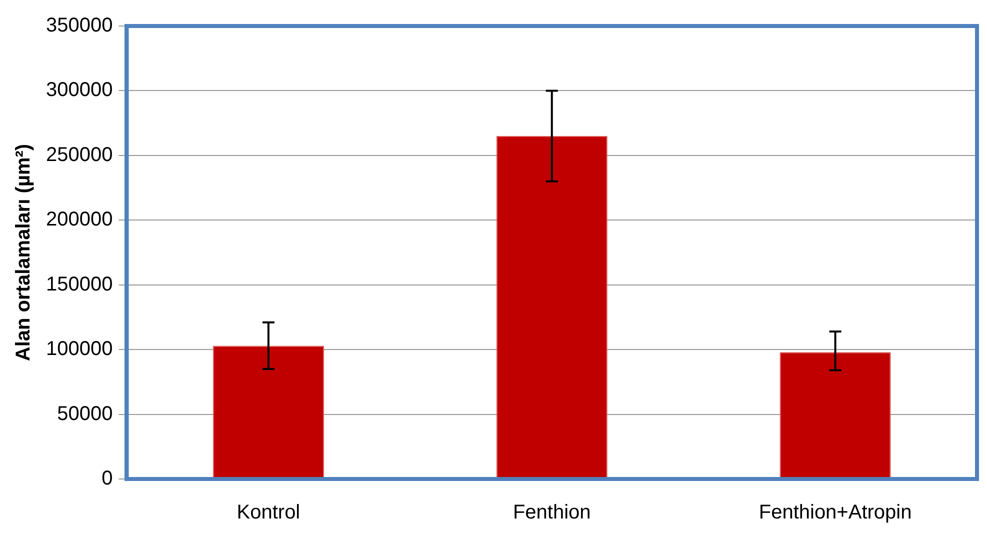  Describe the element at coordinates (268, 513) in the screenshot. I see `x-tick-label: Kontrol` at that location.